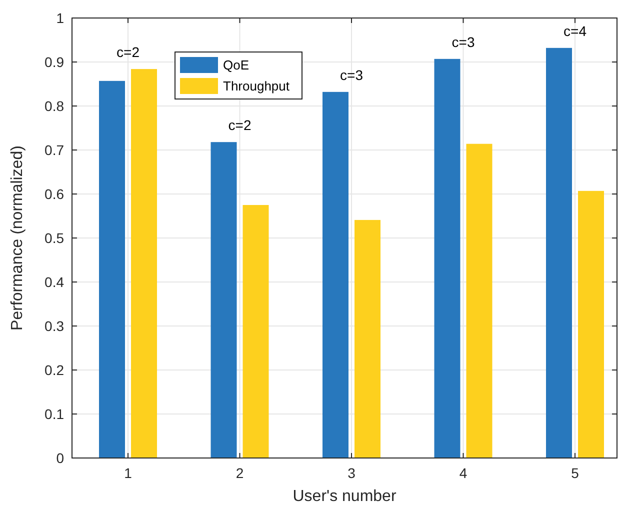 Image resolution: width=625 pixels, height=509 pixels. I want to click on y-tick-label: 0.1, so click(54, 414).